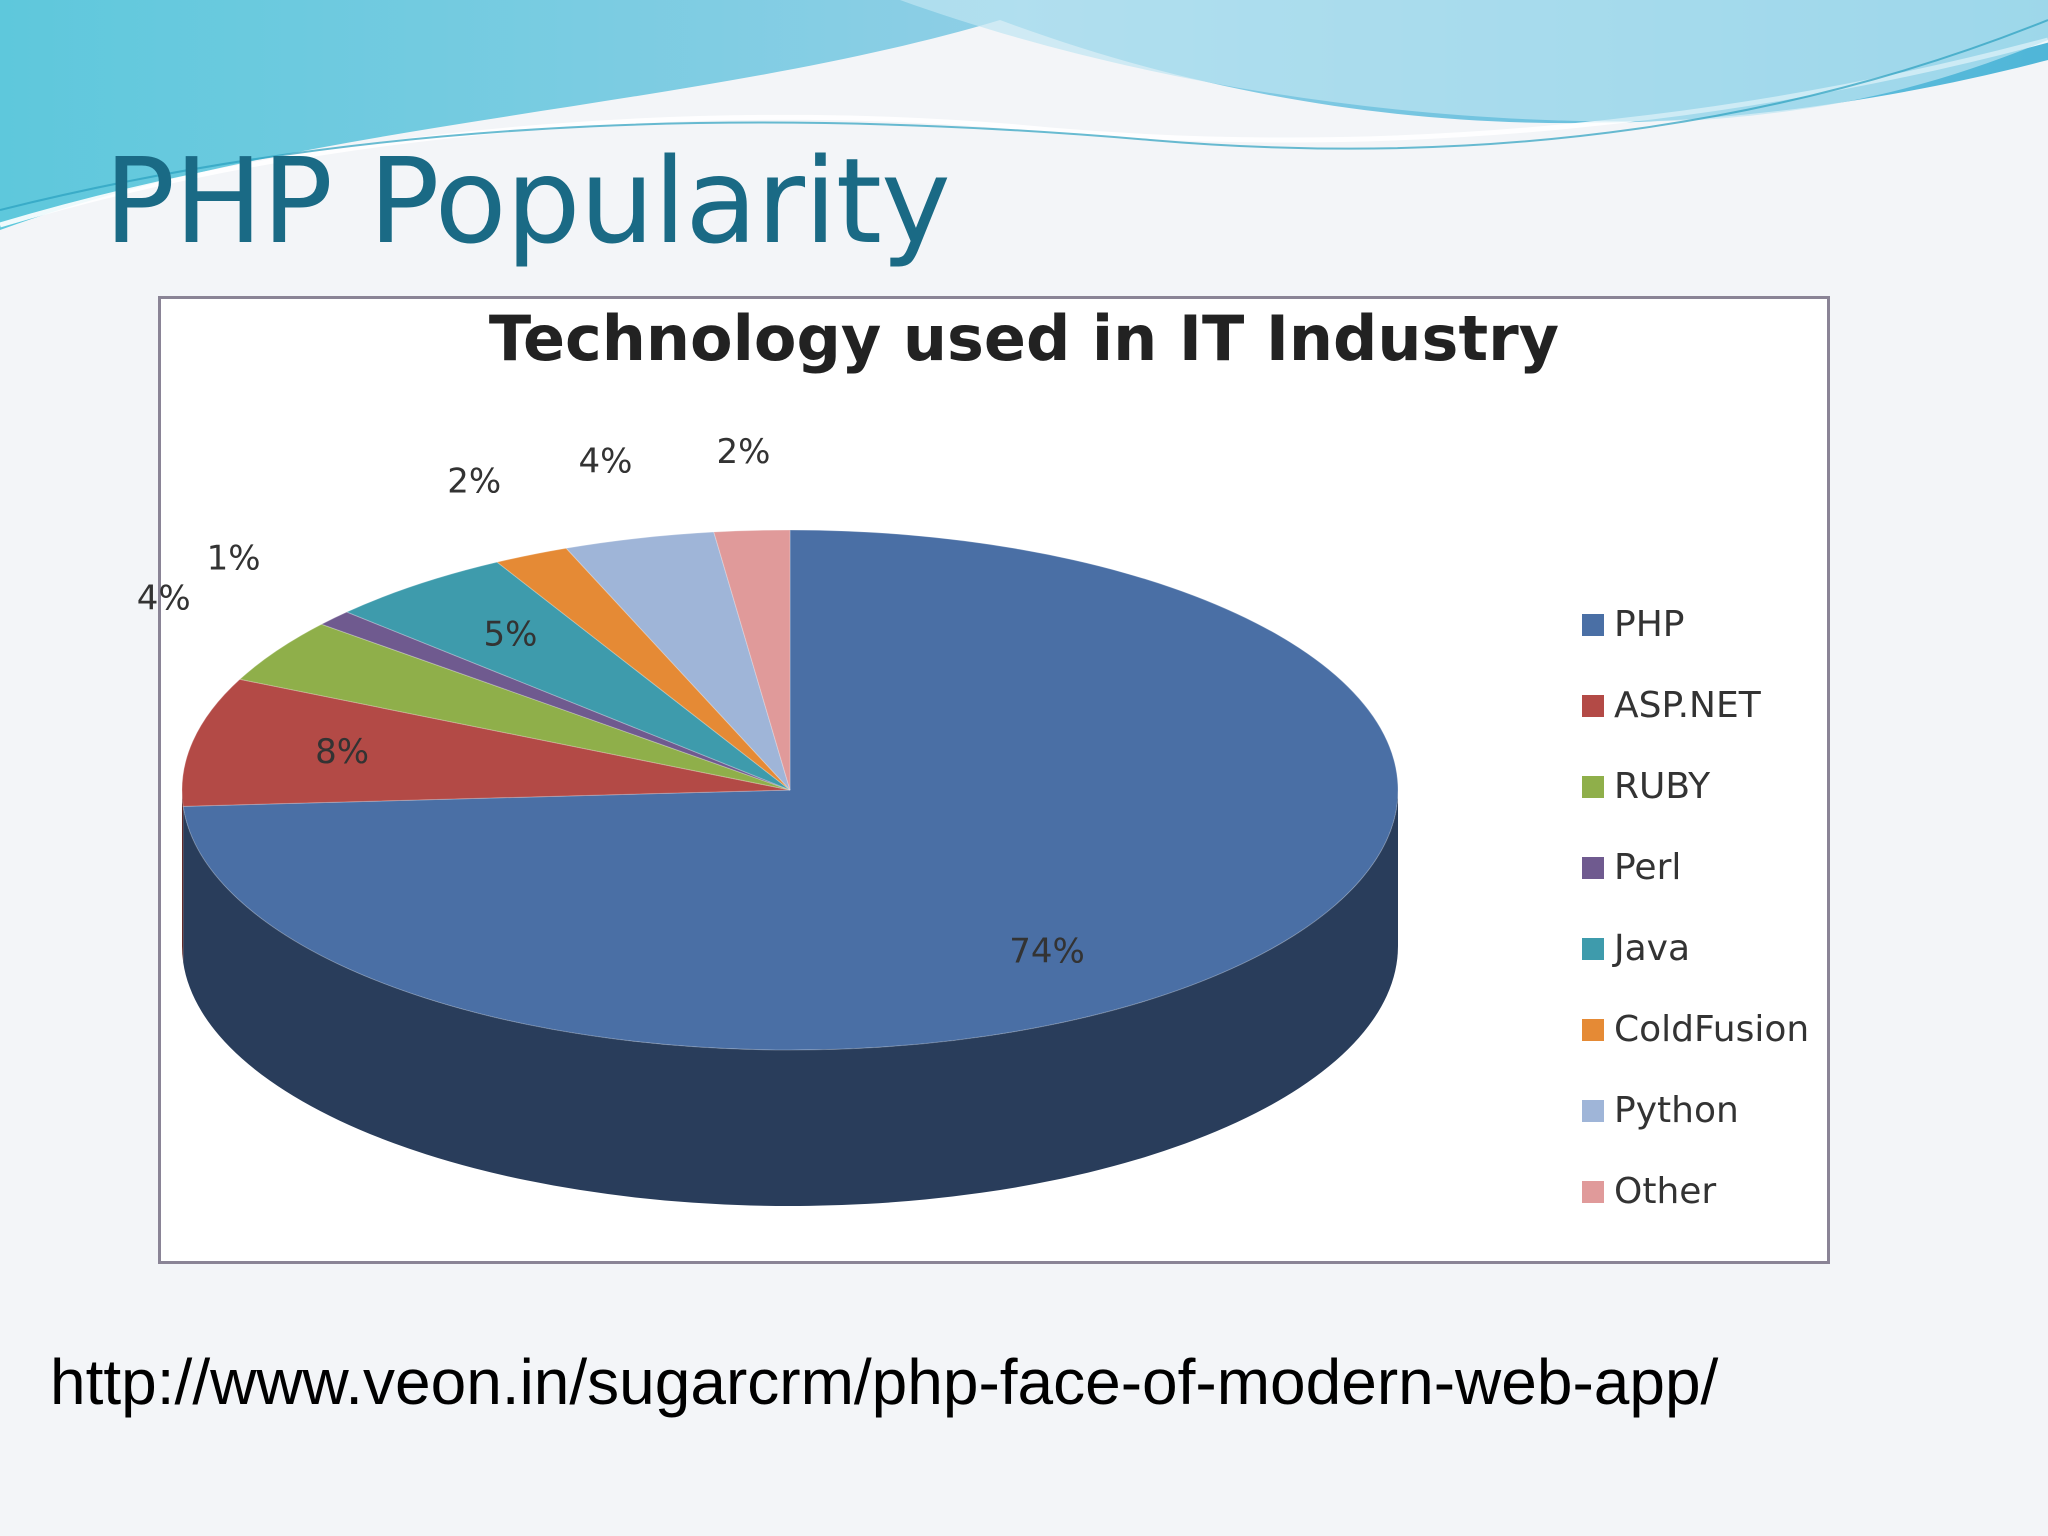 Image resolution: width=2048 pixels, height=1536 pixels. Describe the element at coordinates (474, 481) in the screenshot. I see `data-label-coldfusion: 2%` at that location.